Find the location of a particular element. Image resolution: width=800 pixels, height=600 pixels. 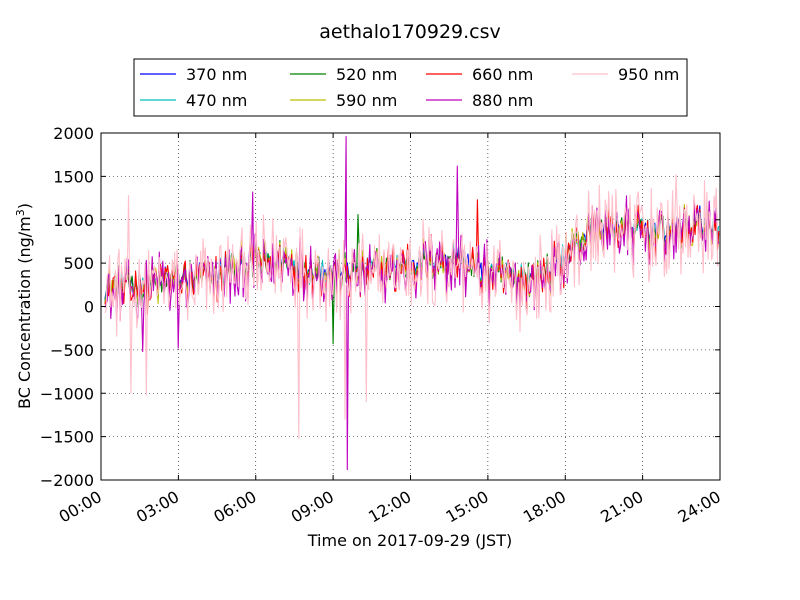

y-tick-label: −1500 is located at coordinates (67, 437).